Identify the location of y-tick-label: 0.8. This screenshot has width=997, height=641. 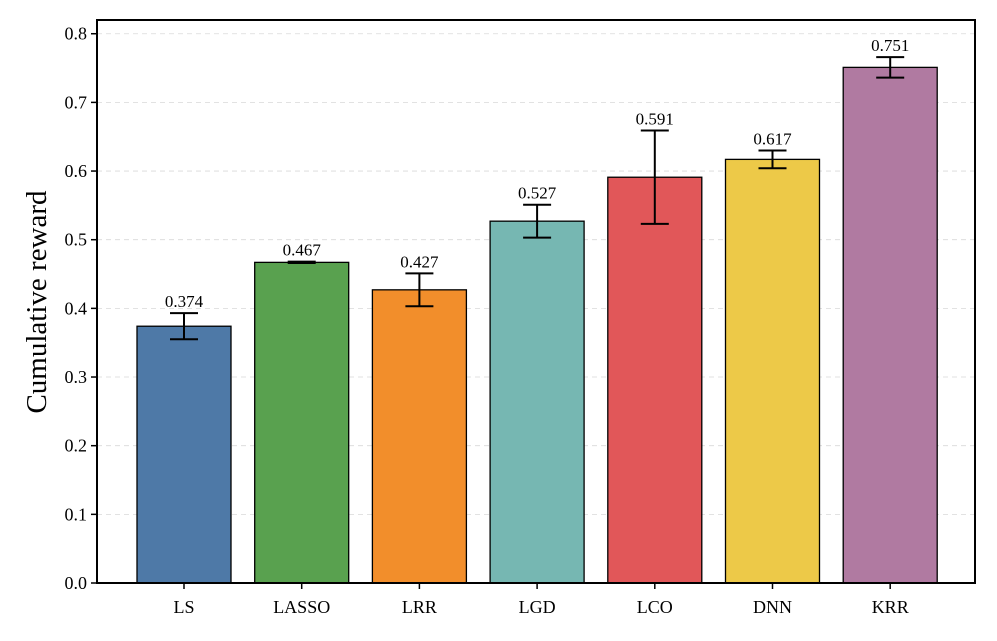
(76, 34).